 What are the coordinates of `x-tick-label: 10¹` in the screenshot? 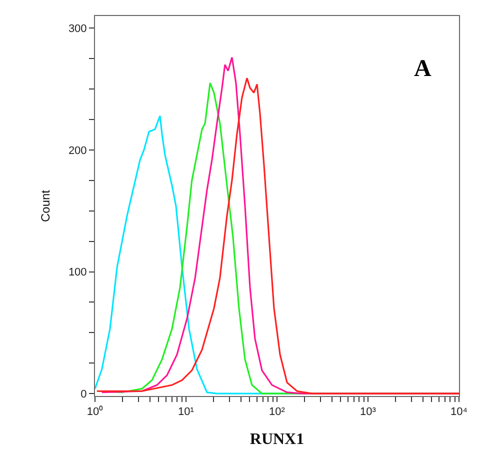 It's located at (186, 412).